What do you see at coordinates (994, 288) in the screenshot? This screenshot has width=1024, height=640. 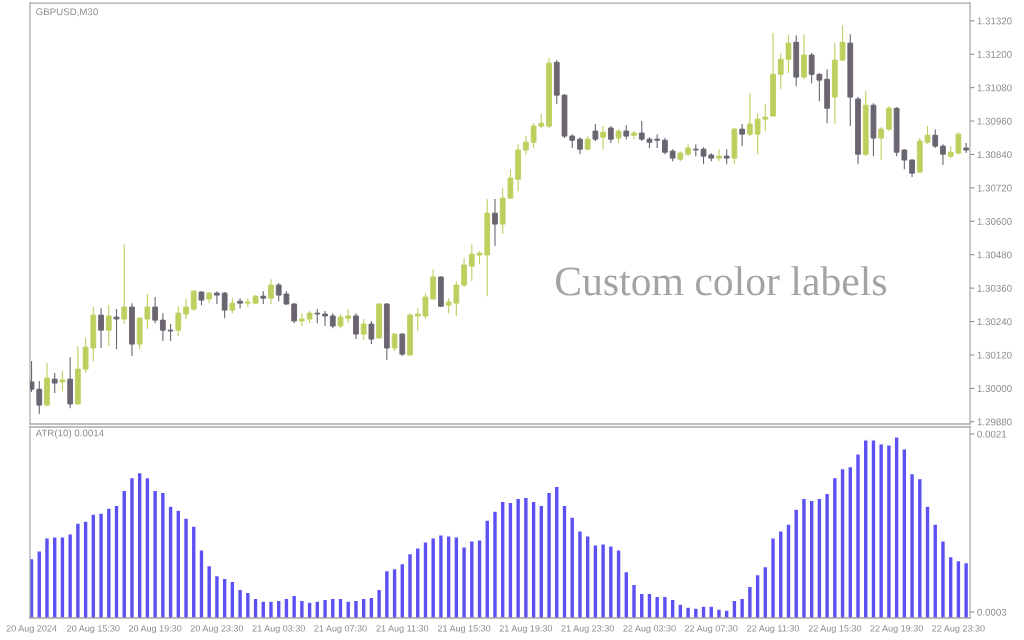 I see `y-tick-label: 1.30360` at bounding box center [994, 288].